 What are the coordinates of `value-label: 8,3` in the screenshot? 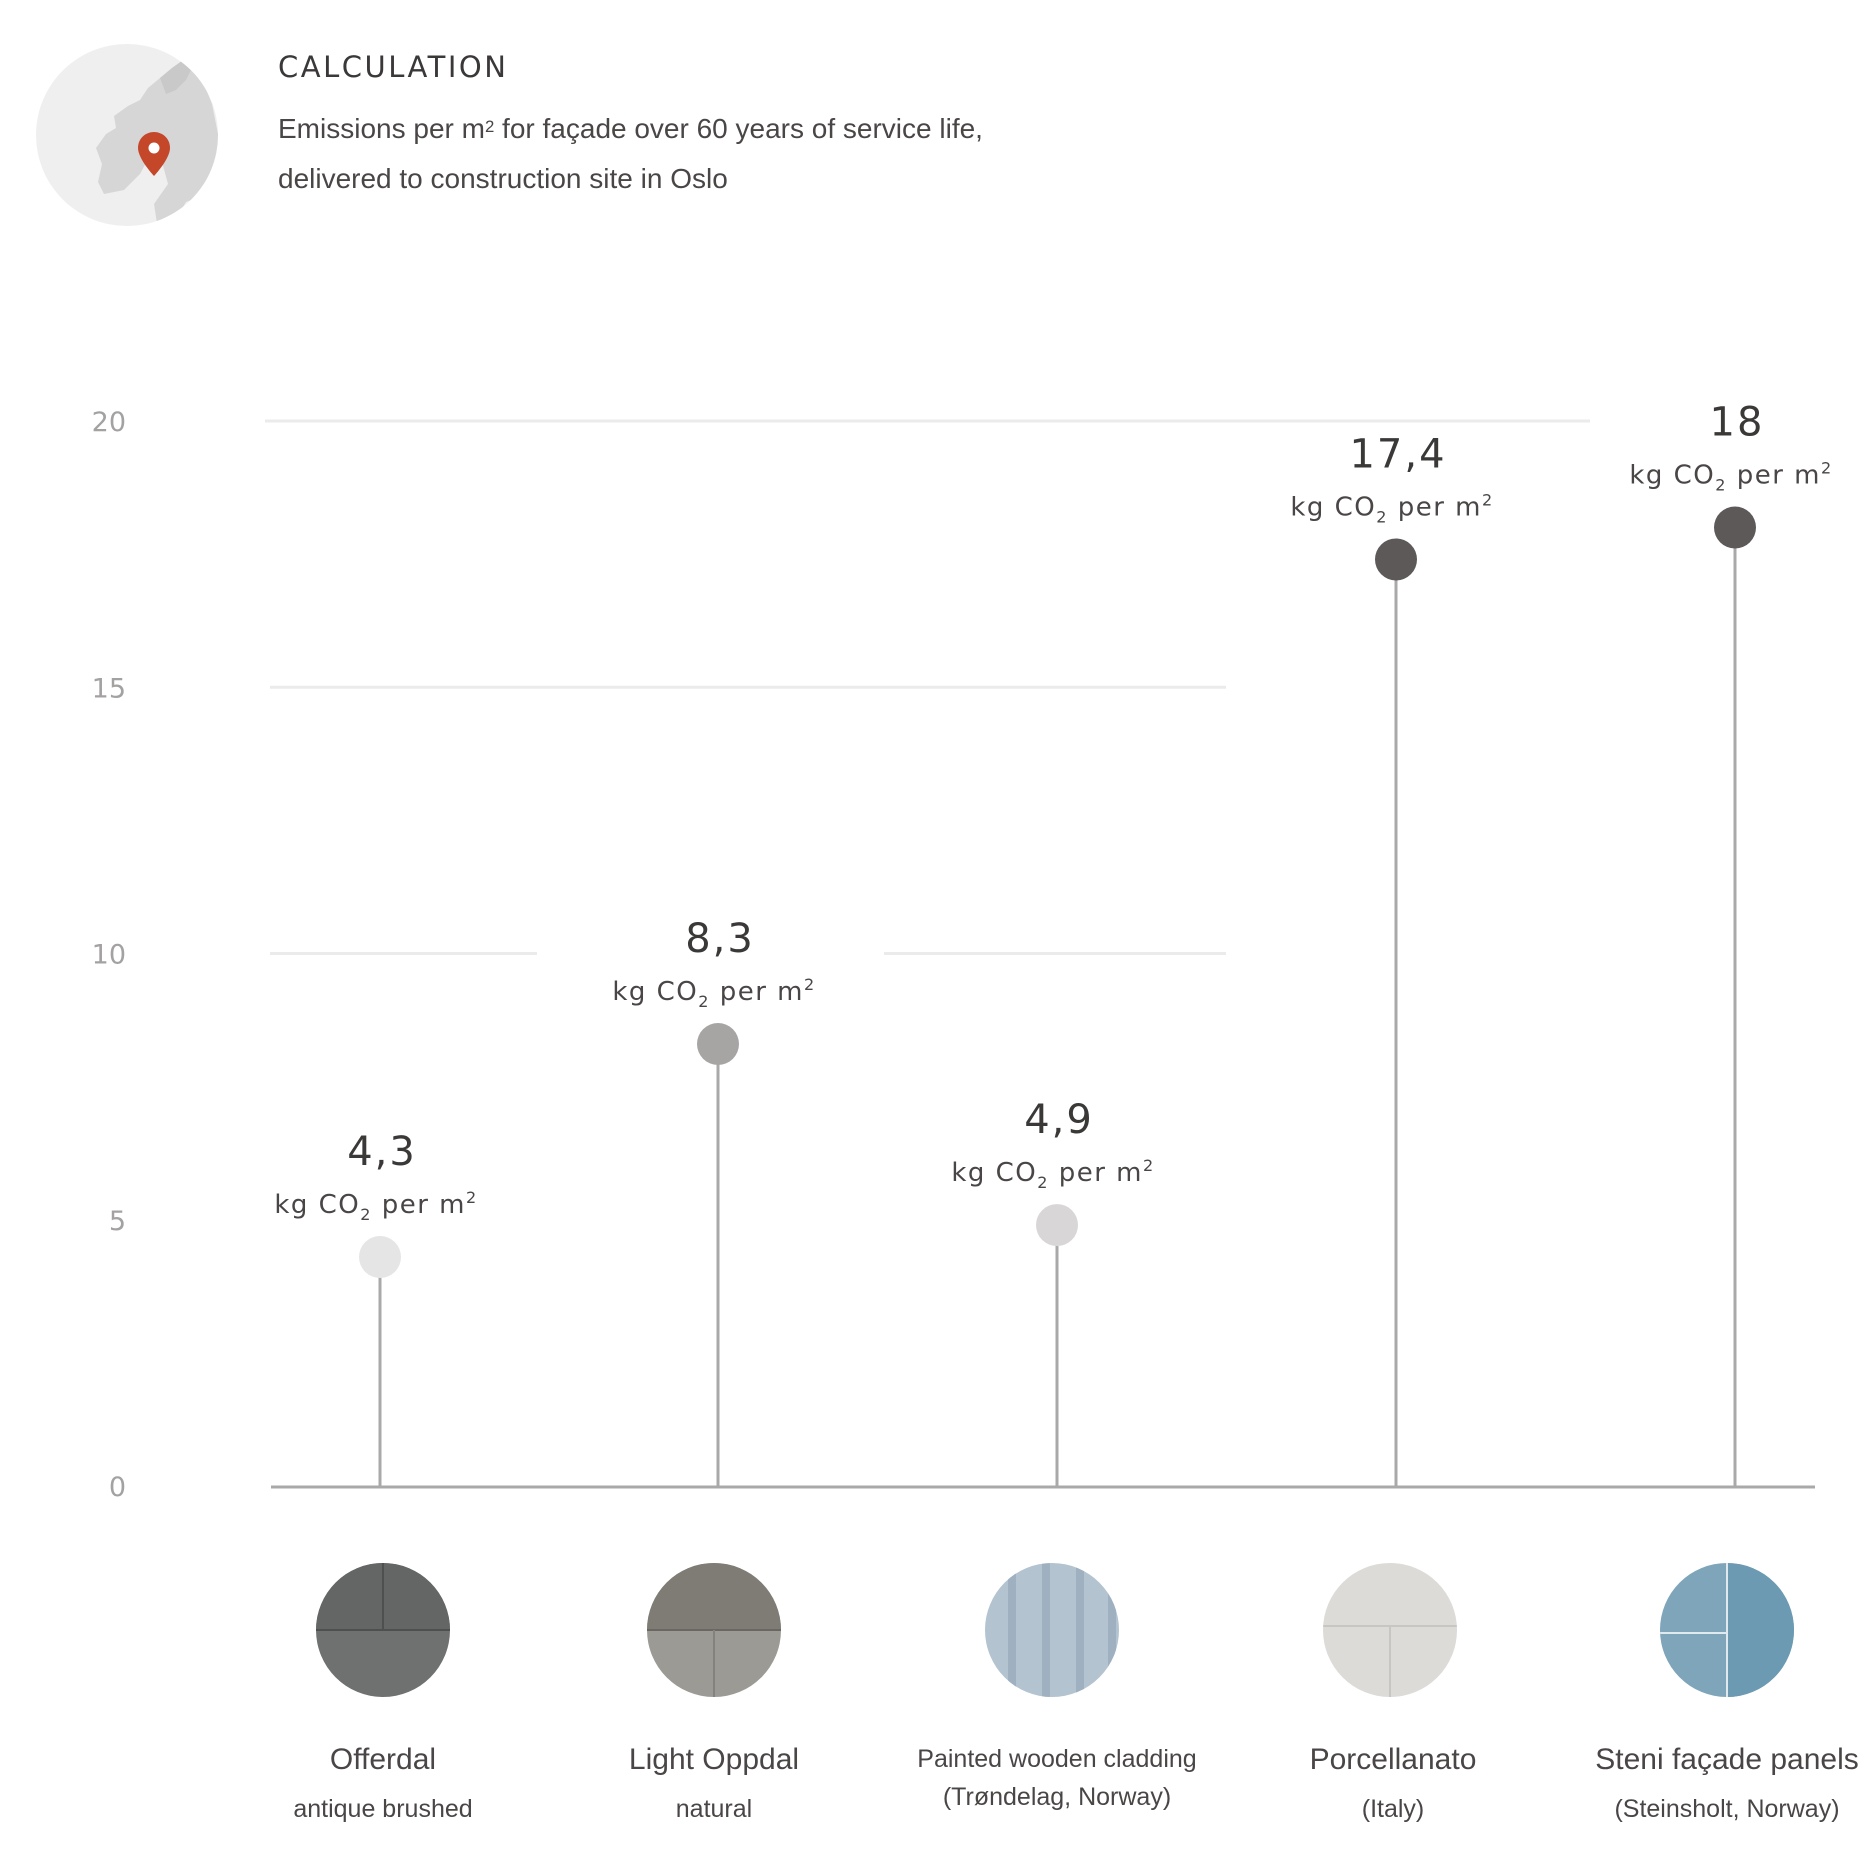 It's located at (720, 939).